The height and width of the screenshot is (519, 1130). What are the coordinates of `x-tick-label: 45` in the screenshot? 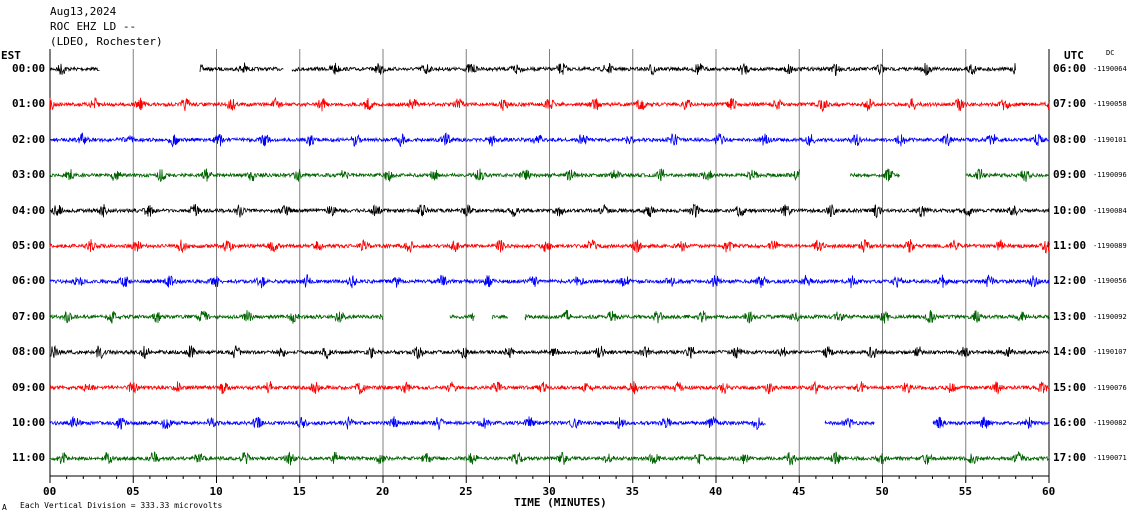 It's located at (799, 491).